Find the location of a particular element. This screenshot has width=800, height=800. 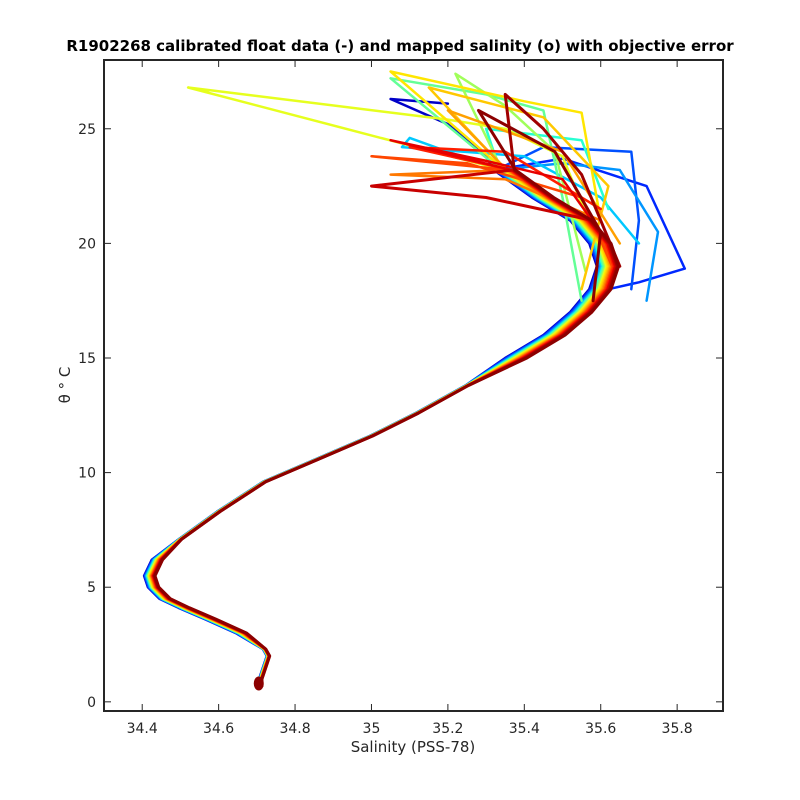

y-tick-label: 25 is located at coordinates (87, 130).